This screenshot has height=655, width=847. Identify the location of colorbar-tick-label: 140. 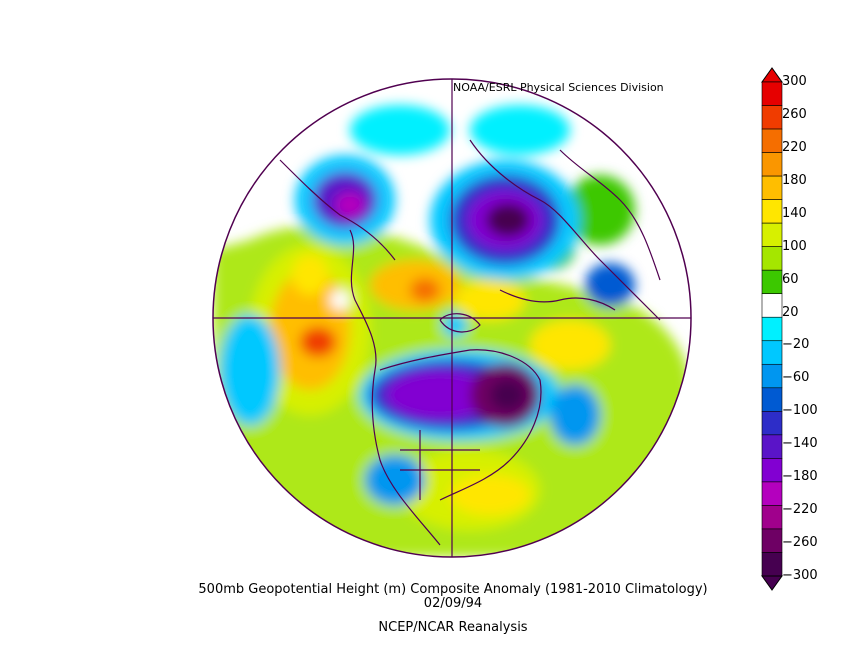
(794, 213).